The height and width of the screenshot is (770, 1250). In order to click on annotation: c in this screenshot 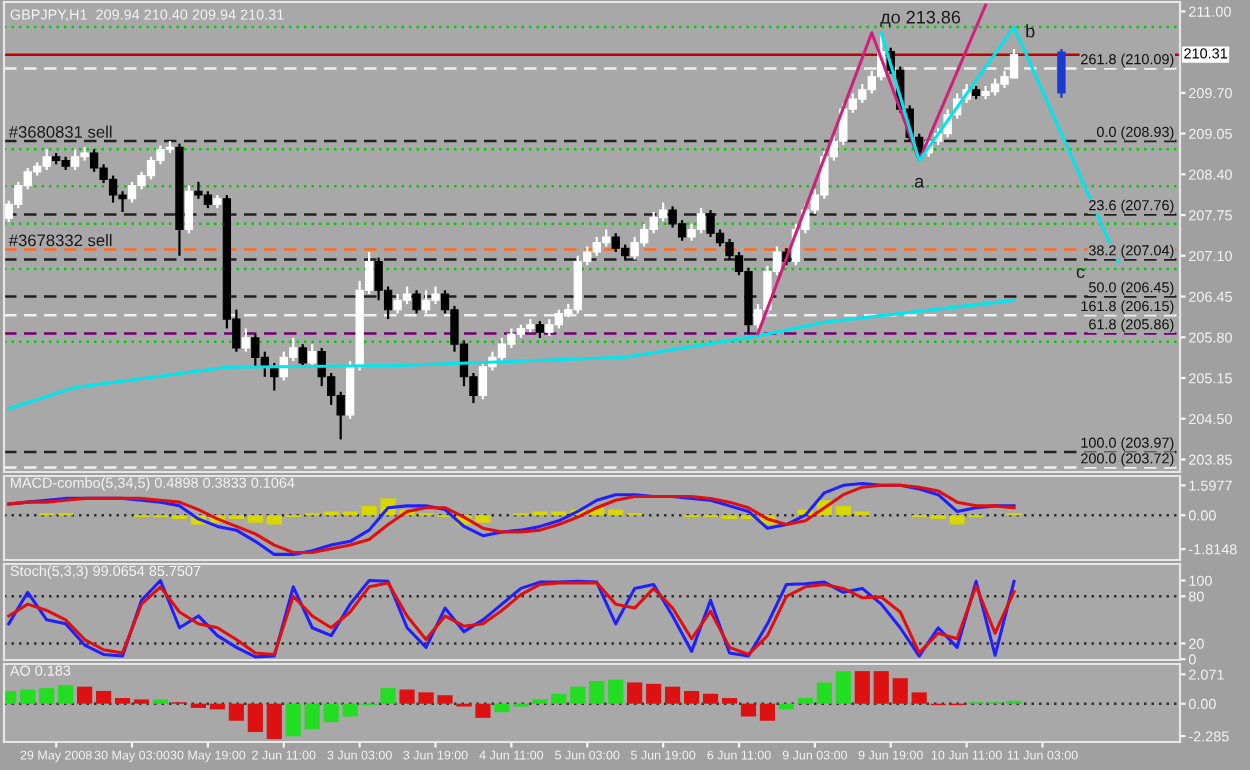, I will do `click(1080, 273)`.